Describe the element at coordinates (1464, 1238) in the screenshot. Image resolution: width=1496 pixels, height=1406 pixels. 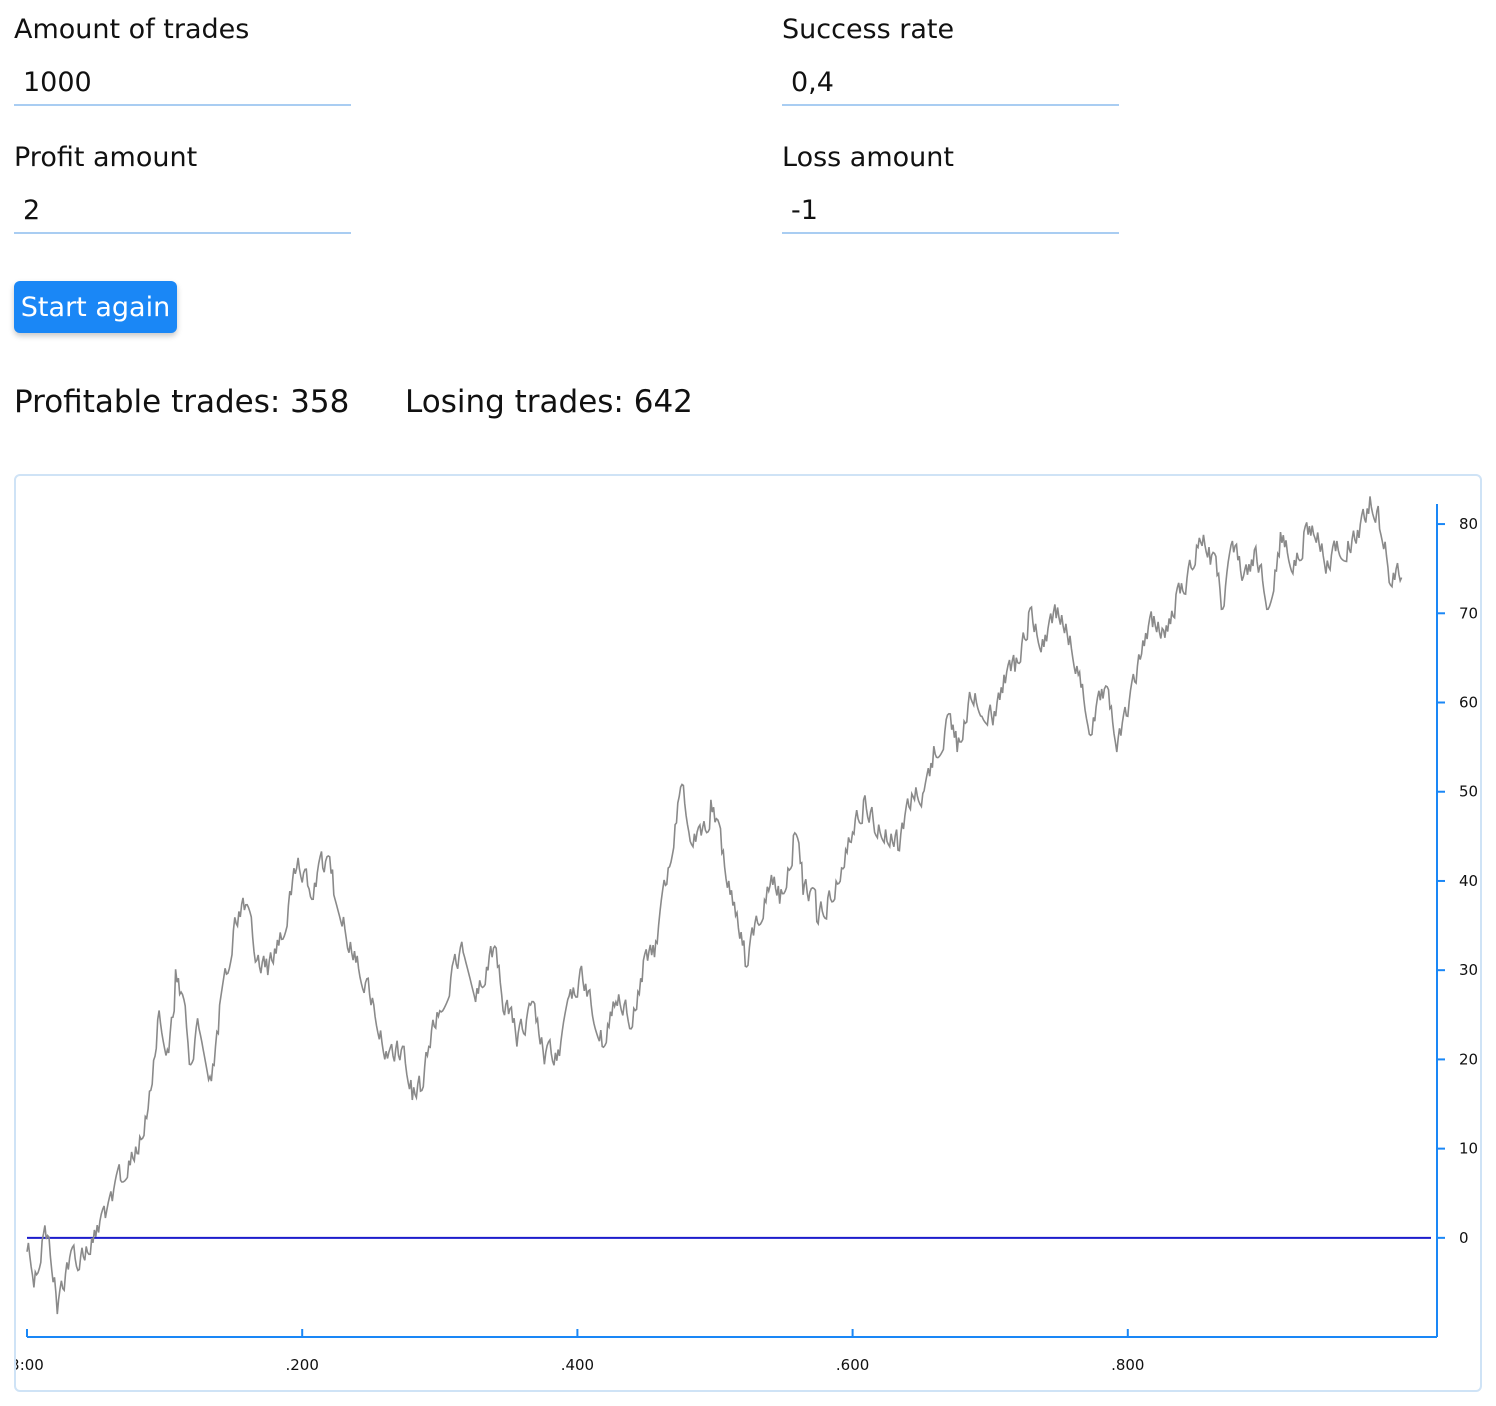
I see `y-tick-label: 0` at that location.